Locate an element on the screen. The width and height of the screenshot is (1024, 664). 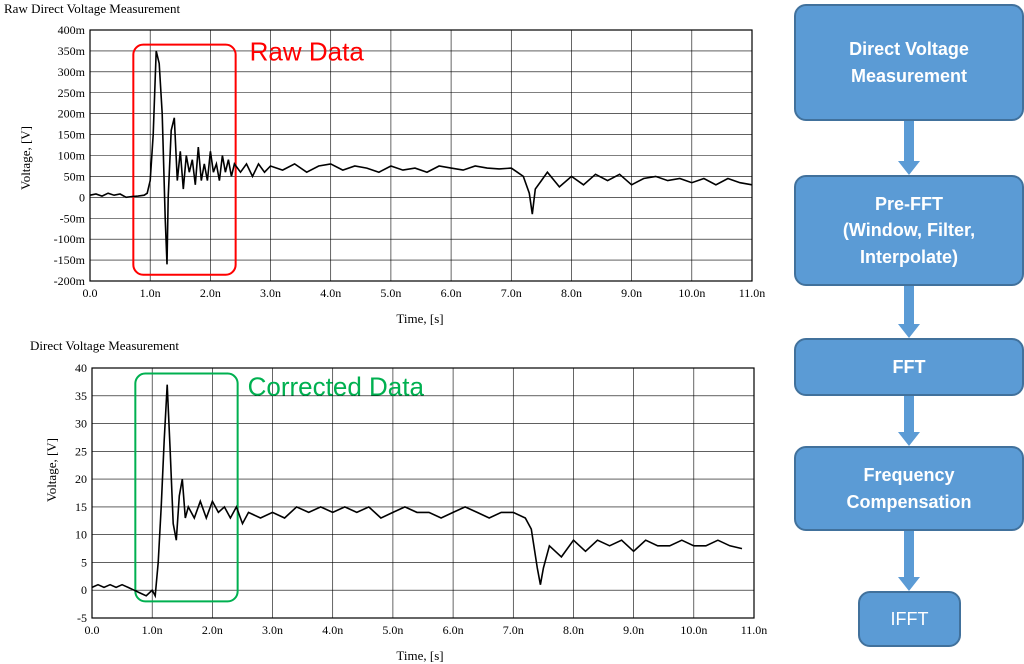
y-tick-labels: -5 0 5 10 15 20 25 30 35 40 is located at coordinates (81, 493).